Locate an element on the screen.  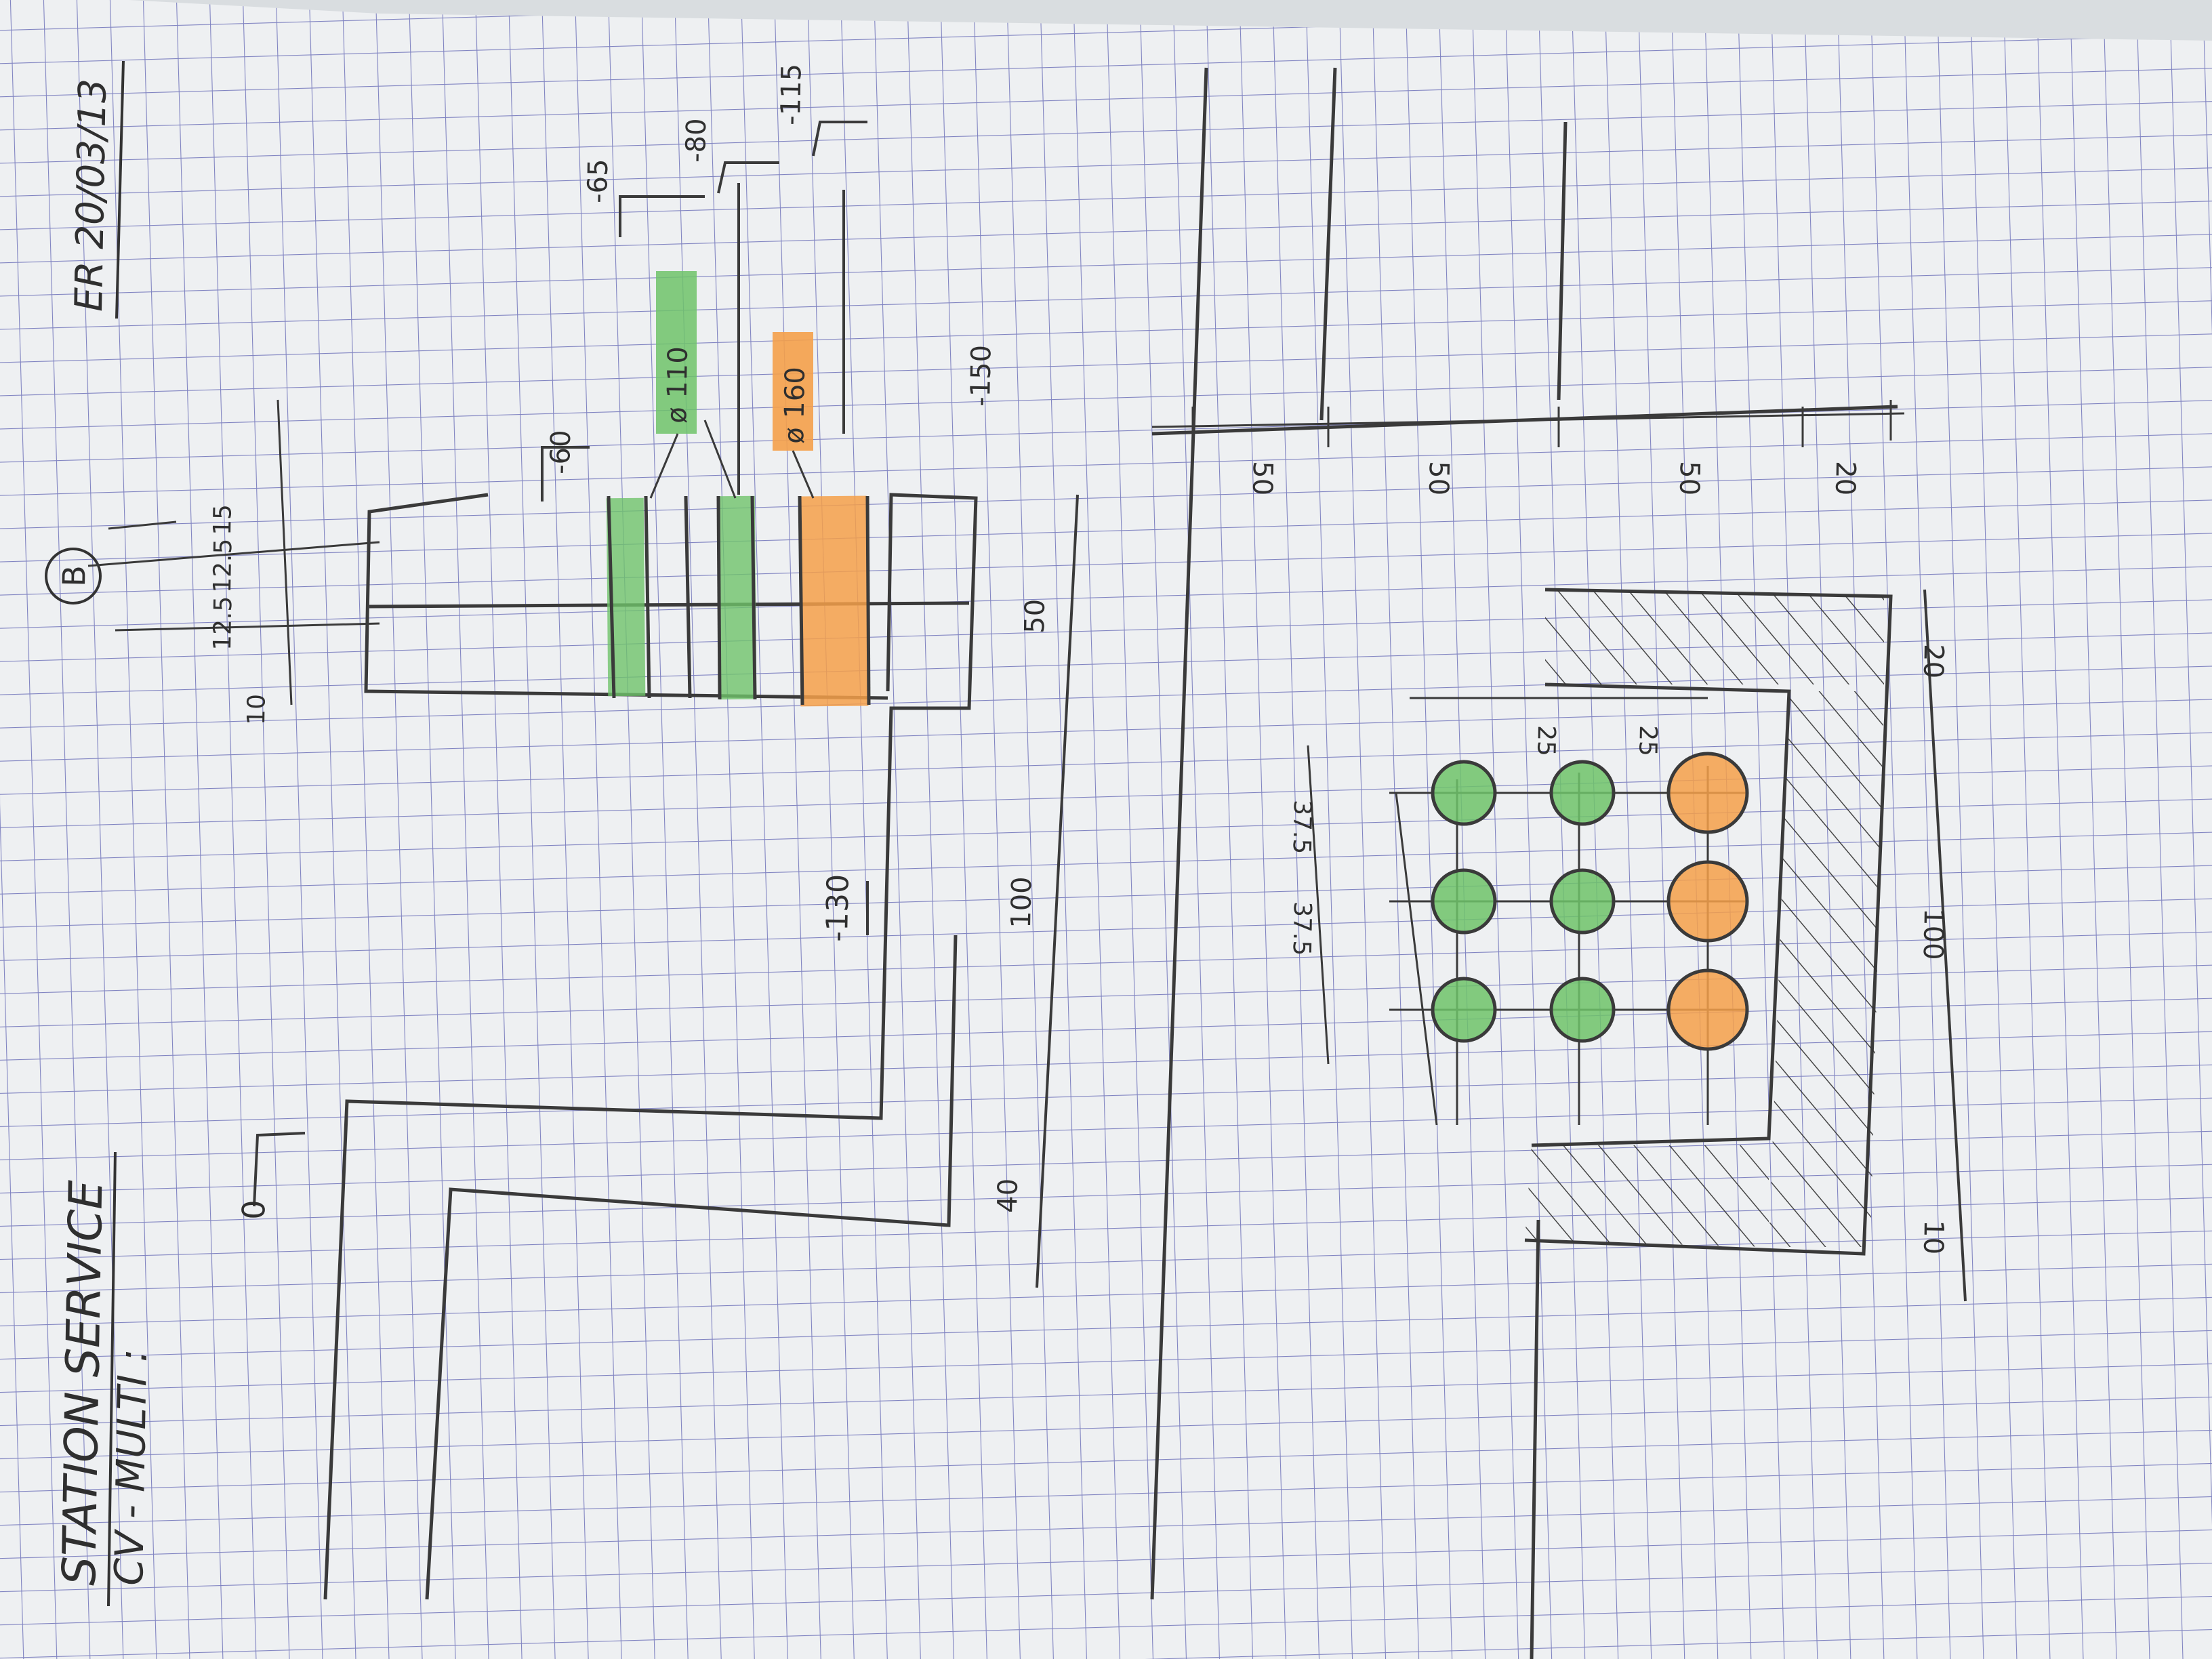
author-date-underline is located at coordinates (120, 189).